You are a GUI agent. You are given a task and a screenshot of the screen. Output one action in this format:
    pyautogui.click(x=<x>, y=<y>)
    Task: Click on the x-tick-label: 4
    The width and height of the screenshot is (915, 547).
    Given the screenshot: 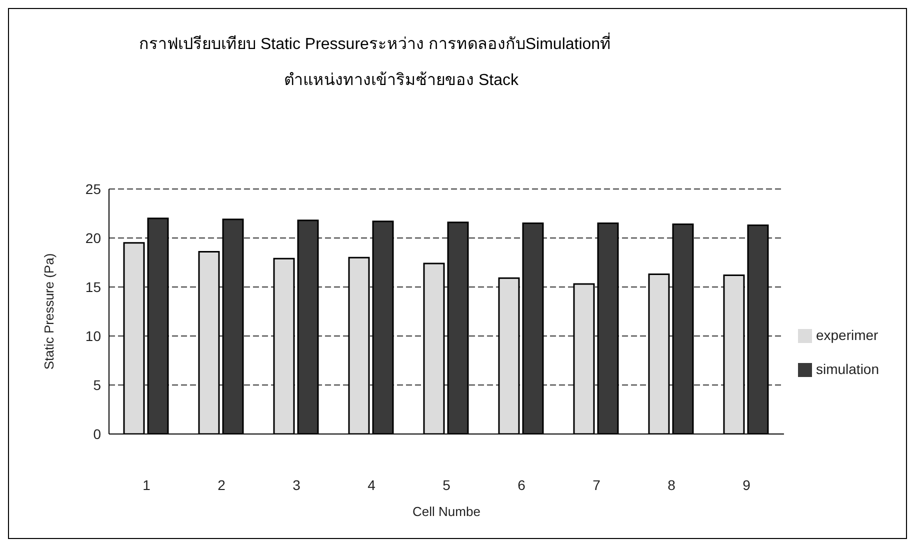 What is the action you would take?
    pyautogui.click(x=372, y=484)
    